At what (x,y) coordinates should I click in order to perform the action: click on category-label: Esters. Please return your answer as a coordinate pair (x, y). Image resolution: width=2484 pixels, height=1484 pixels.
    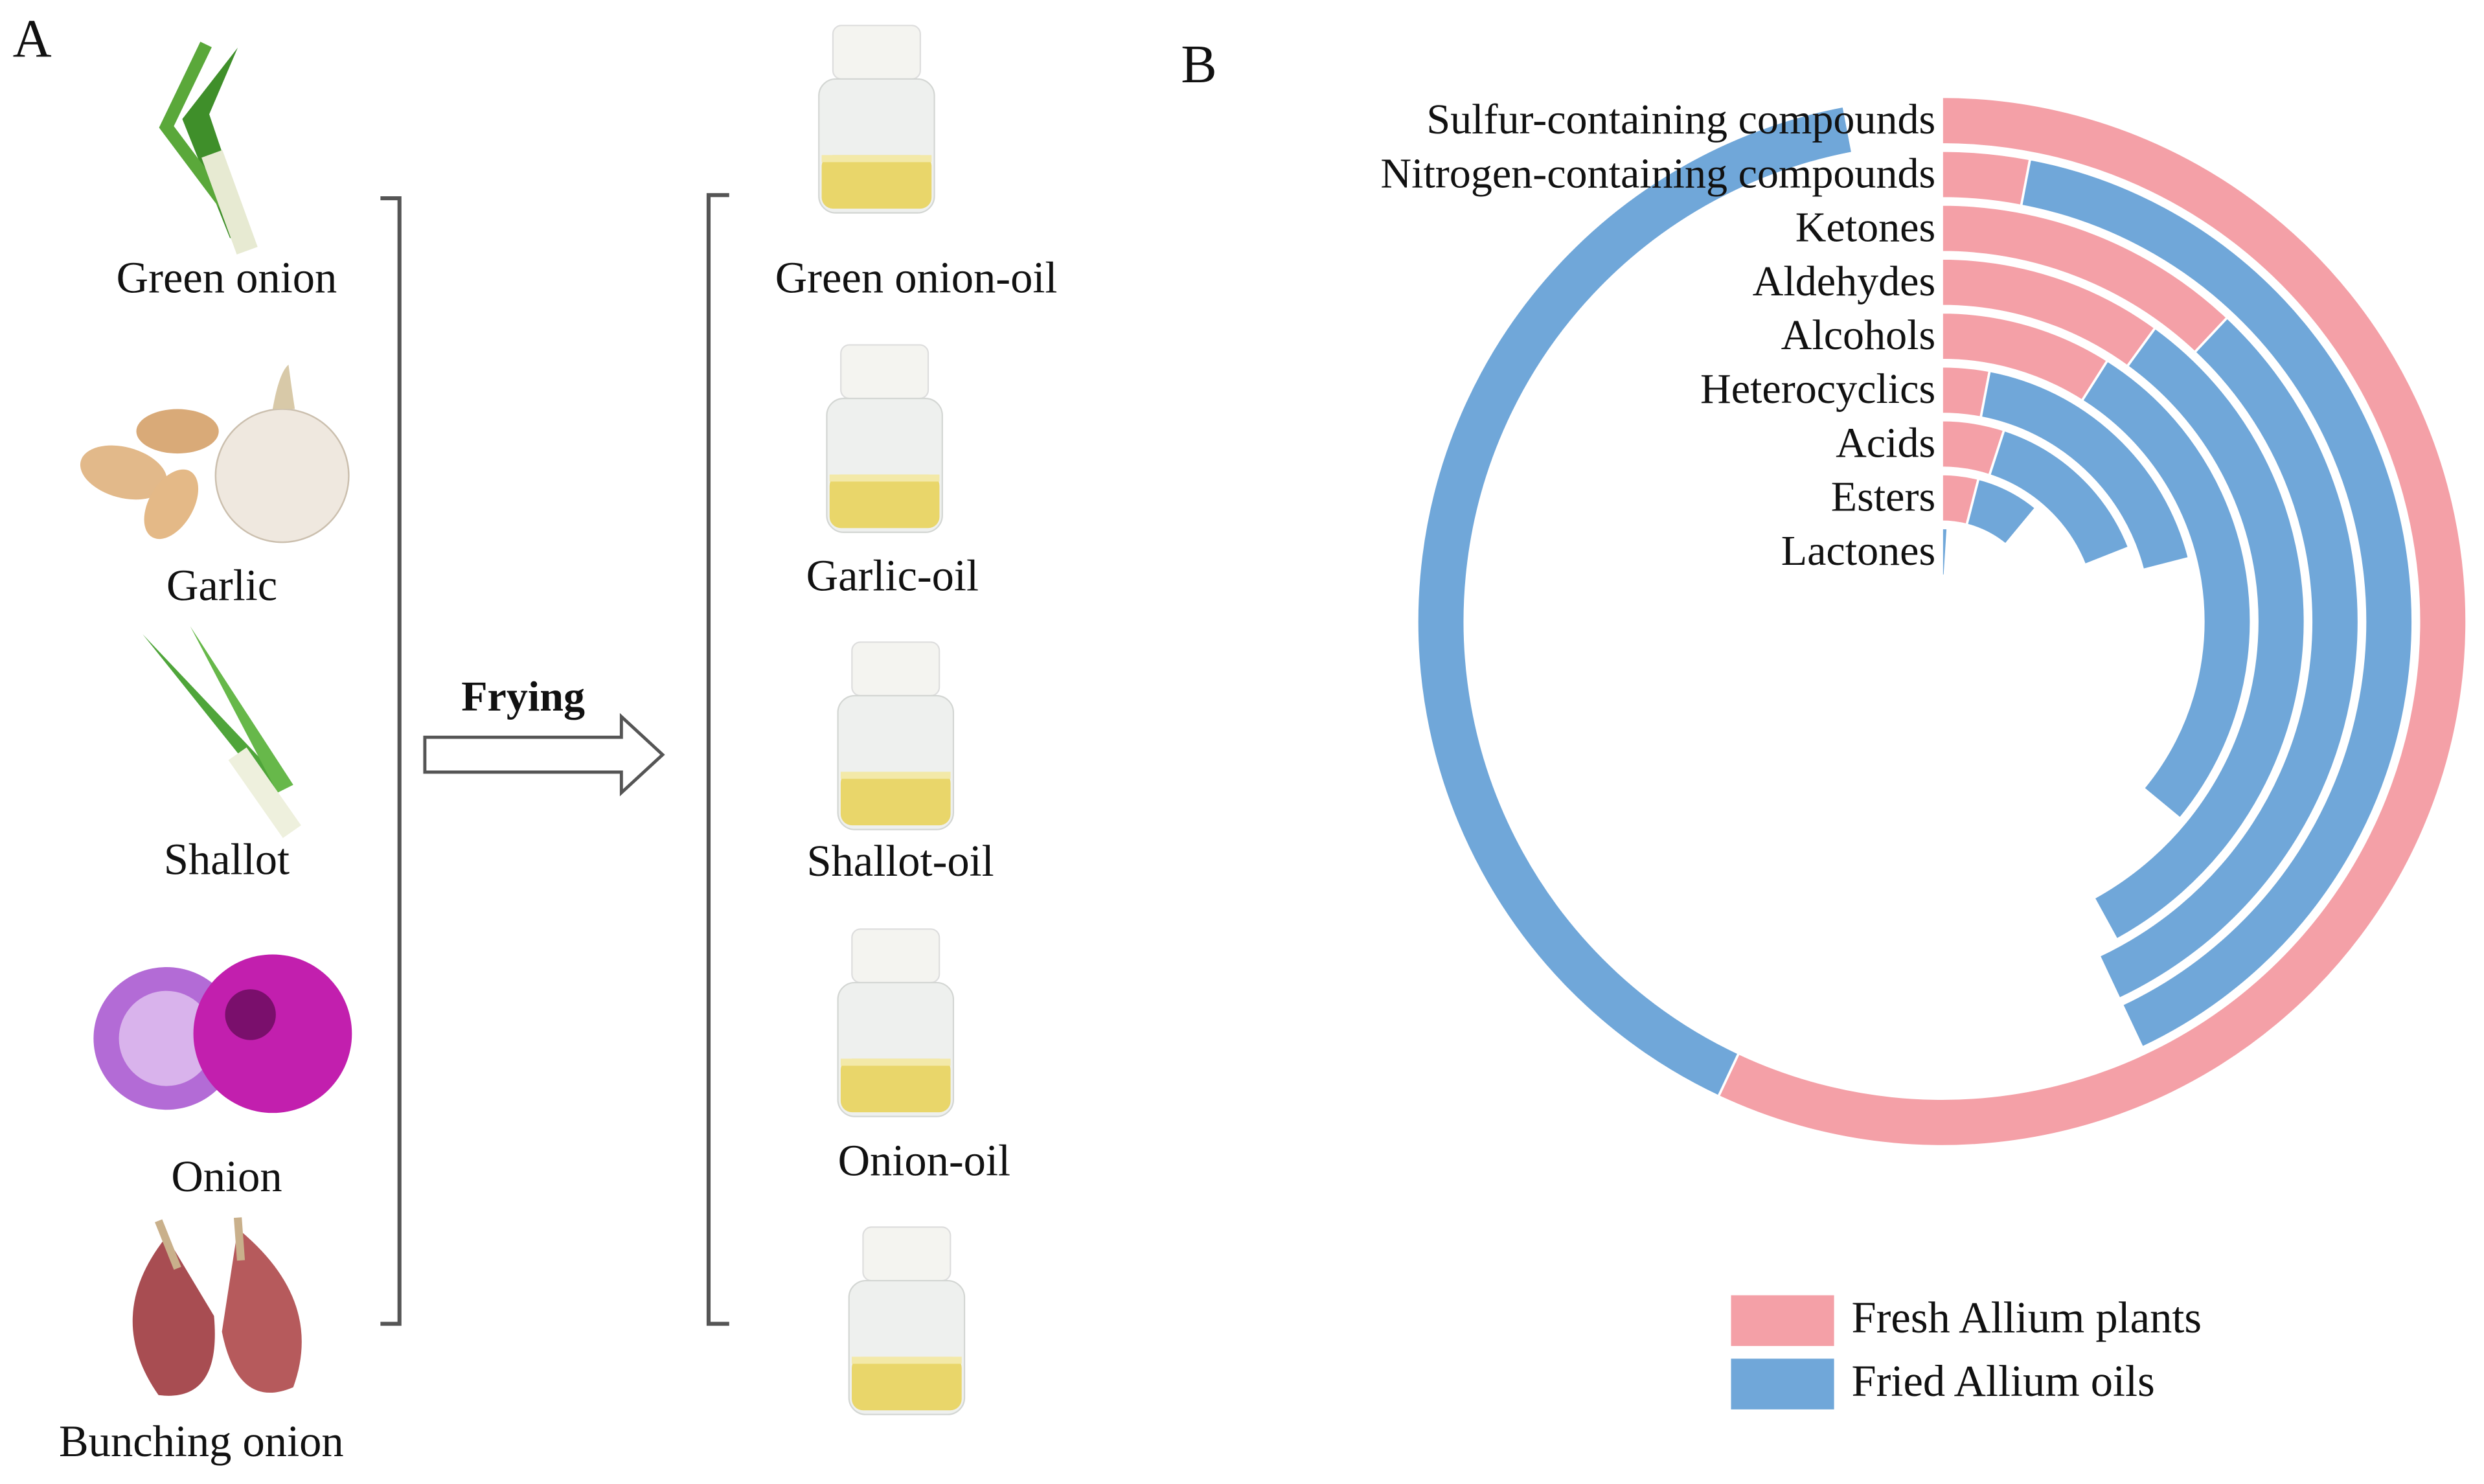
    Looking at the image, I should click on (1883, 497).